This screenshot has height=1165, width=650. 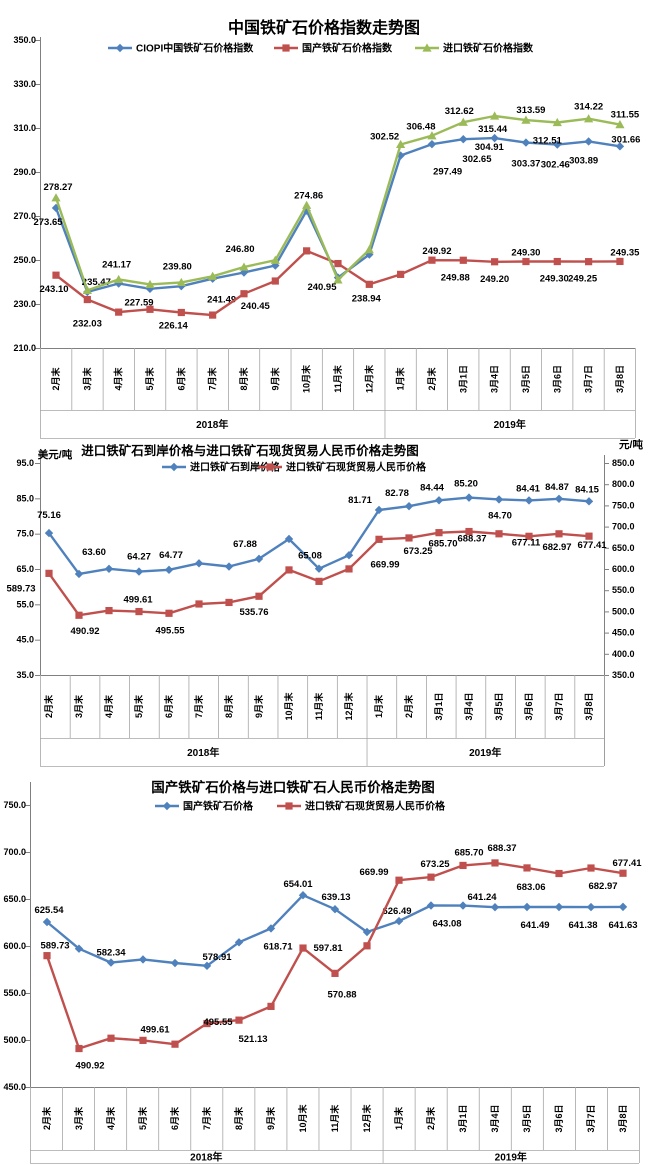 I want to click on data-label: 249.35, so click(x=625, y=252).